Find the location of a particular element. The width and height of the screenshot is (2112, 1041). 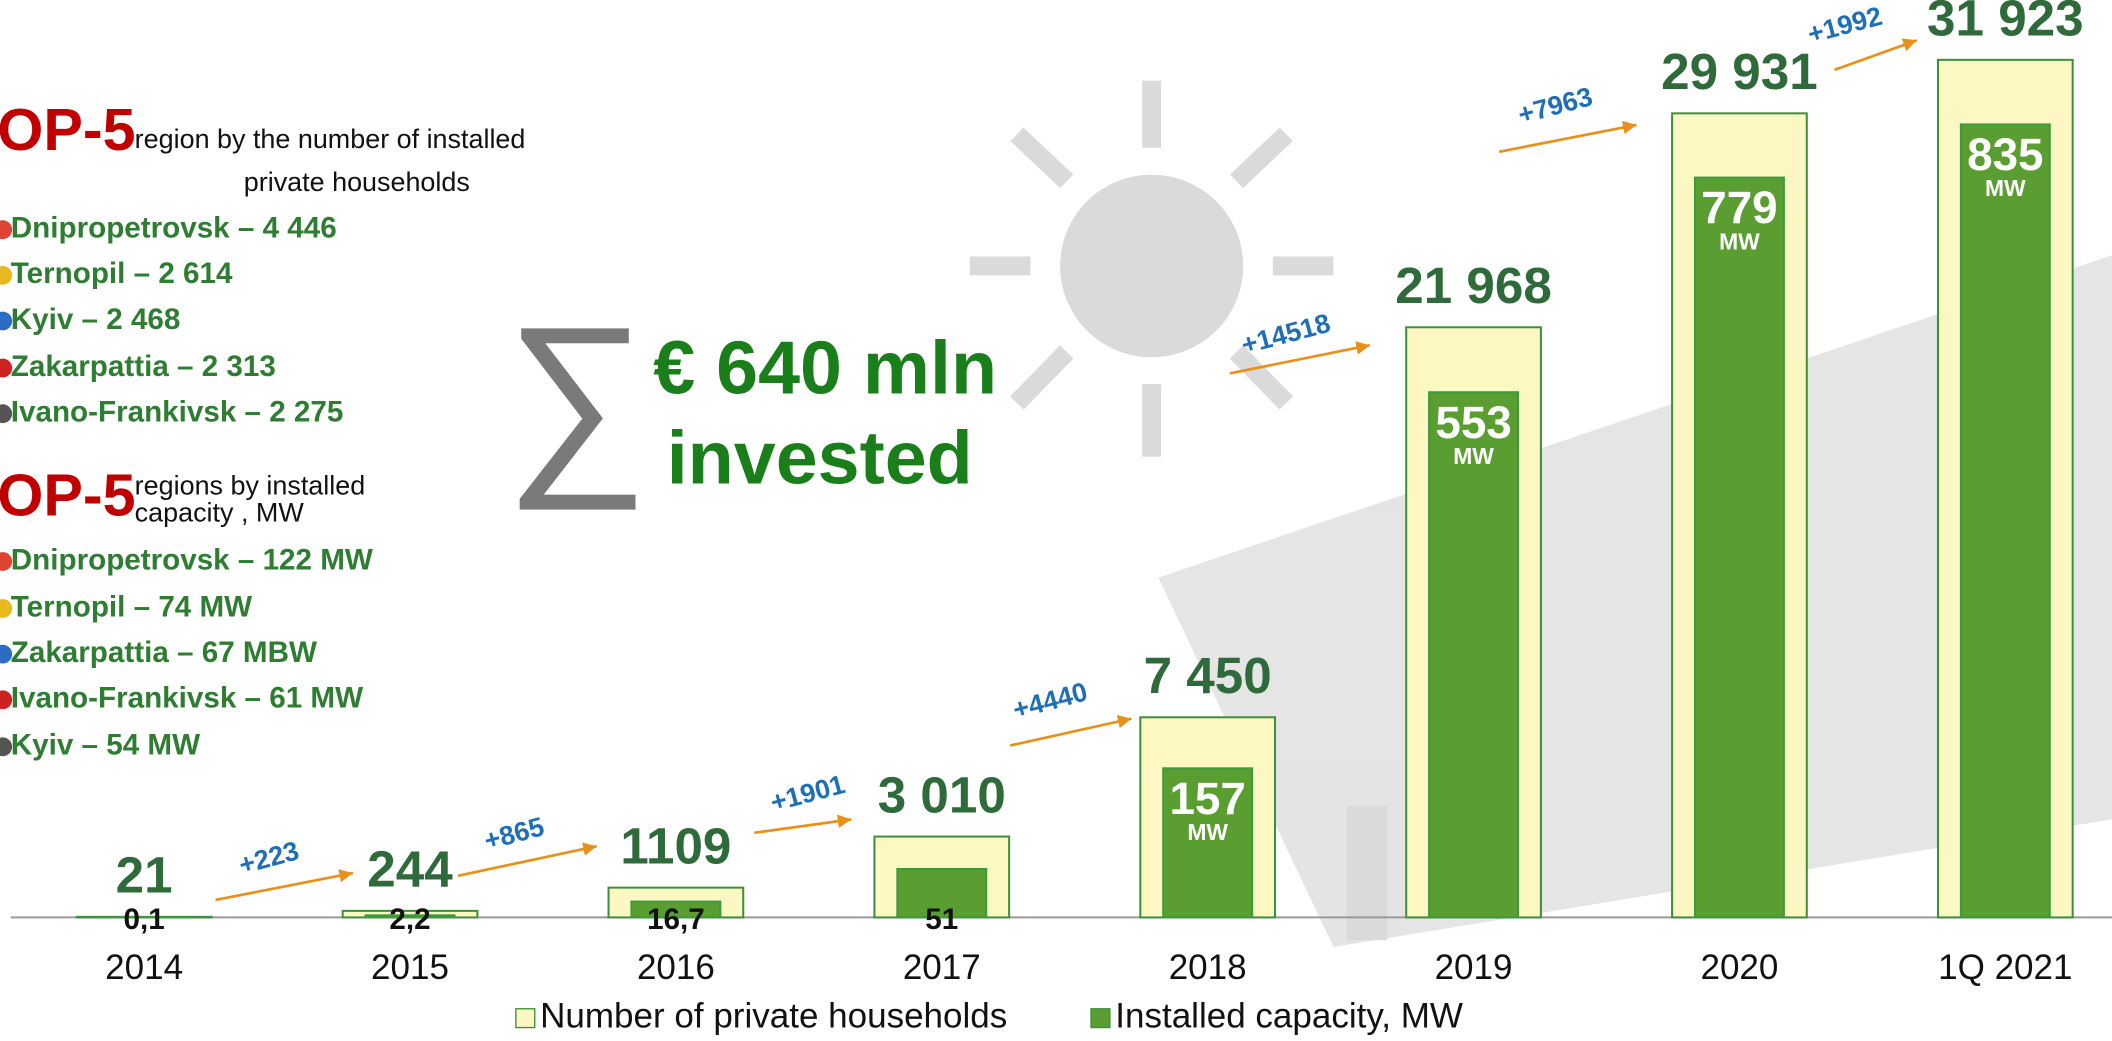

region-item: Kyiv – 2 468 is located at coordinates (96, 319).